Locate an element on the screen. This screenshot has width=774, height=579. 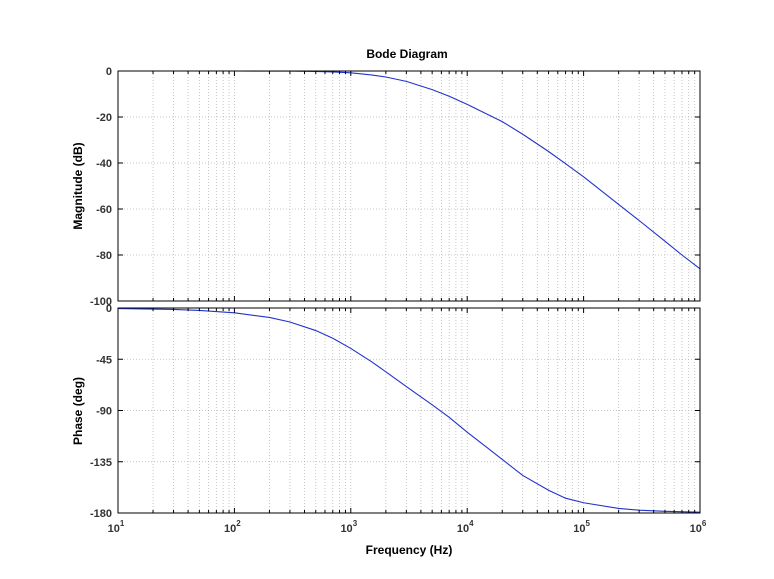
frequency-tick-labels: 10¹ 10² 10³ 10⁴ 10⁵ 10⁶ is located at coordinates (407, 527).